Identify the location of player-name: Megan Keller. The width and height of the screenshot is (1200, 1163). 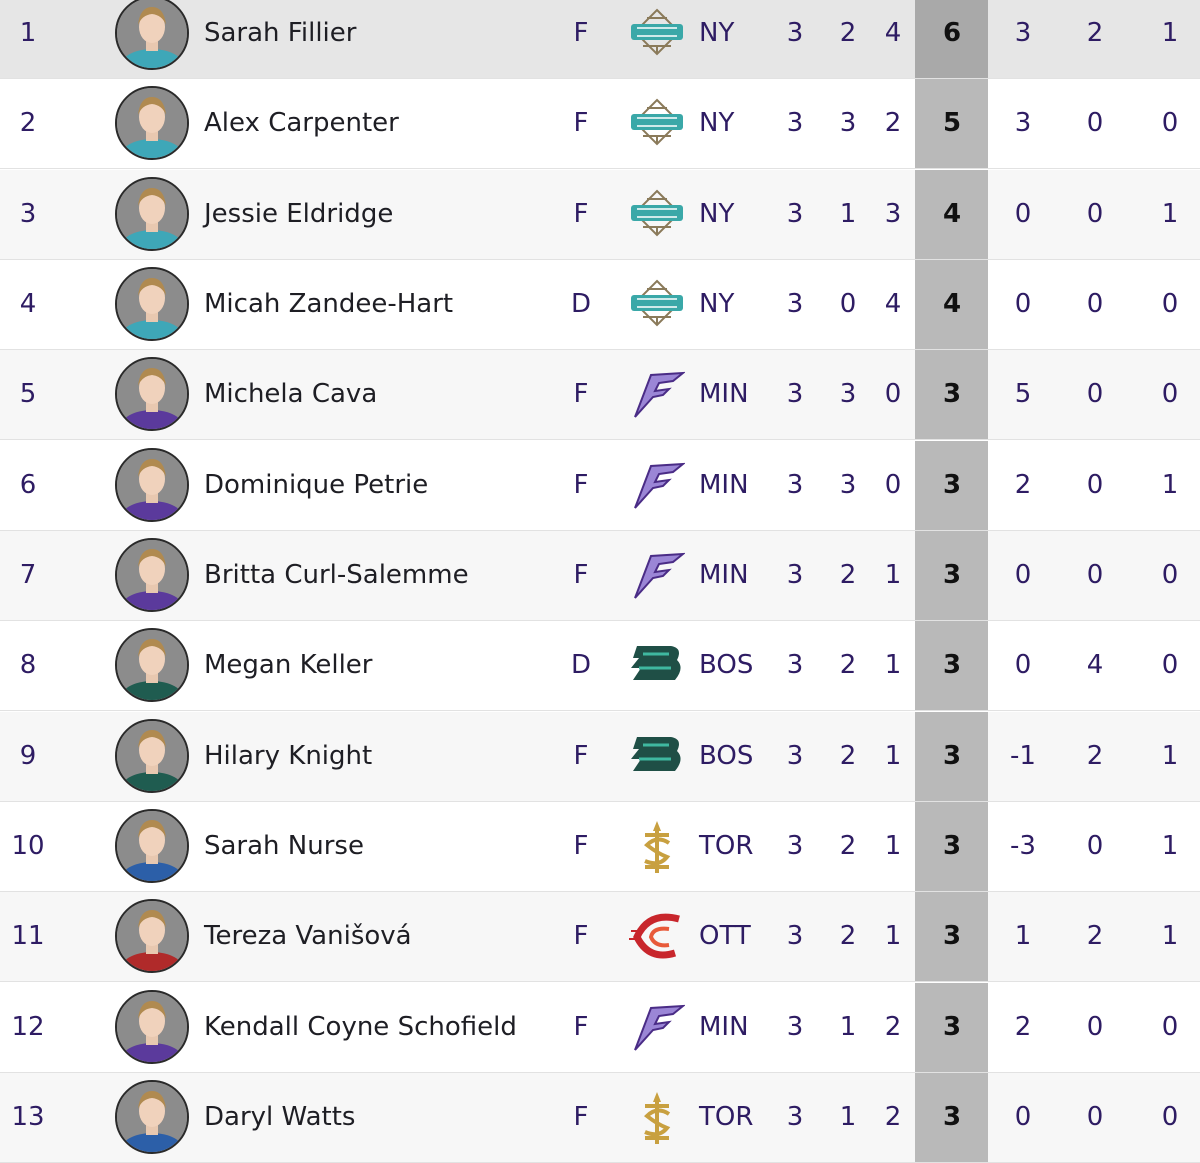
(288, 665).